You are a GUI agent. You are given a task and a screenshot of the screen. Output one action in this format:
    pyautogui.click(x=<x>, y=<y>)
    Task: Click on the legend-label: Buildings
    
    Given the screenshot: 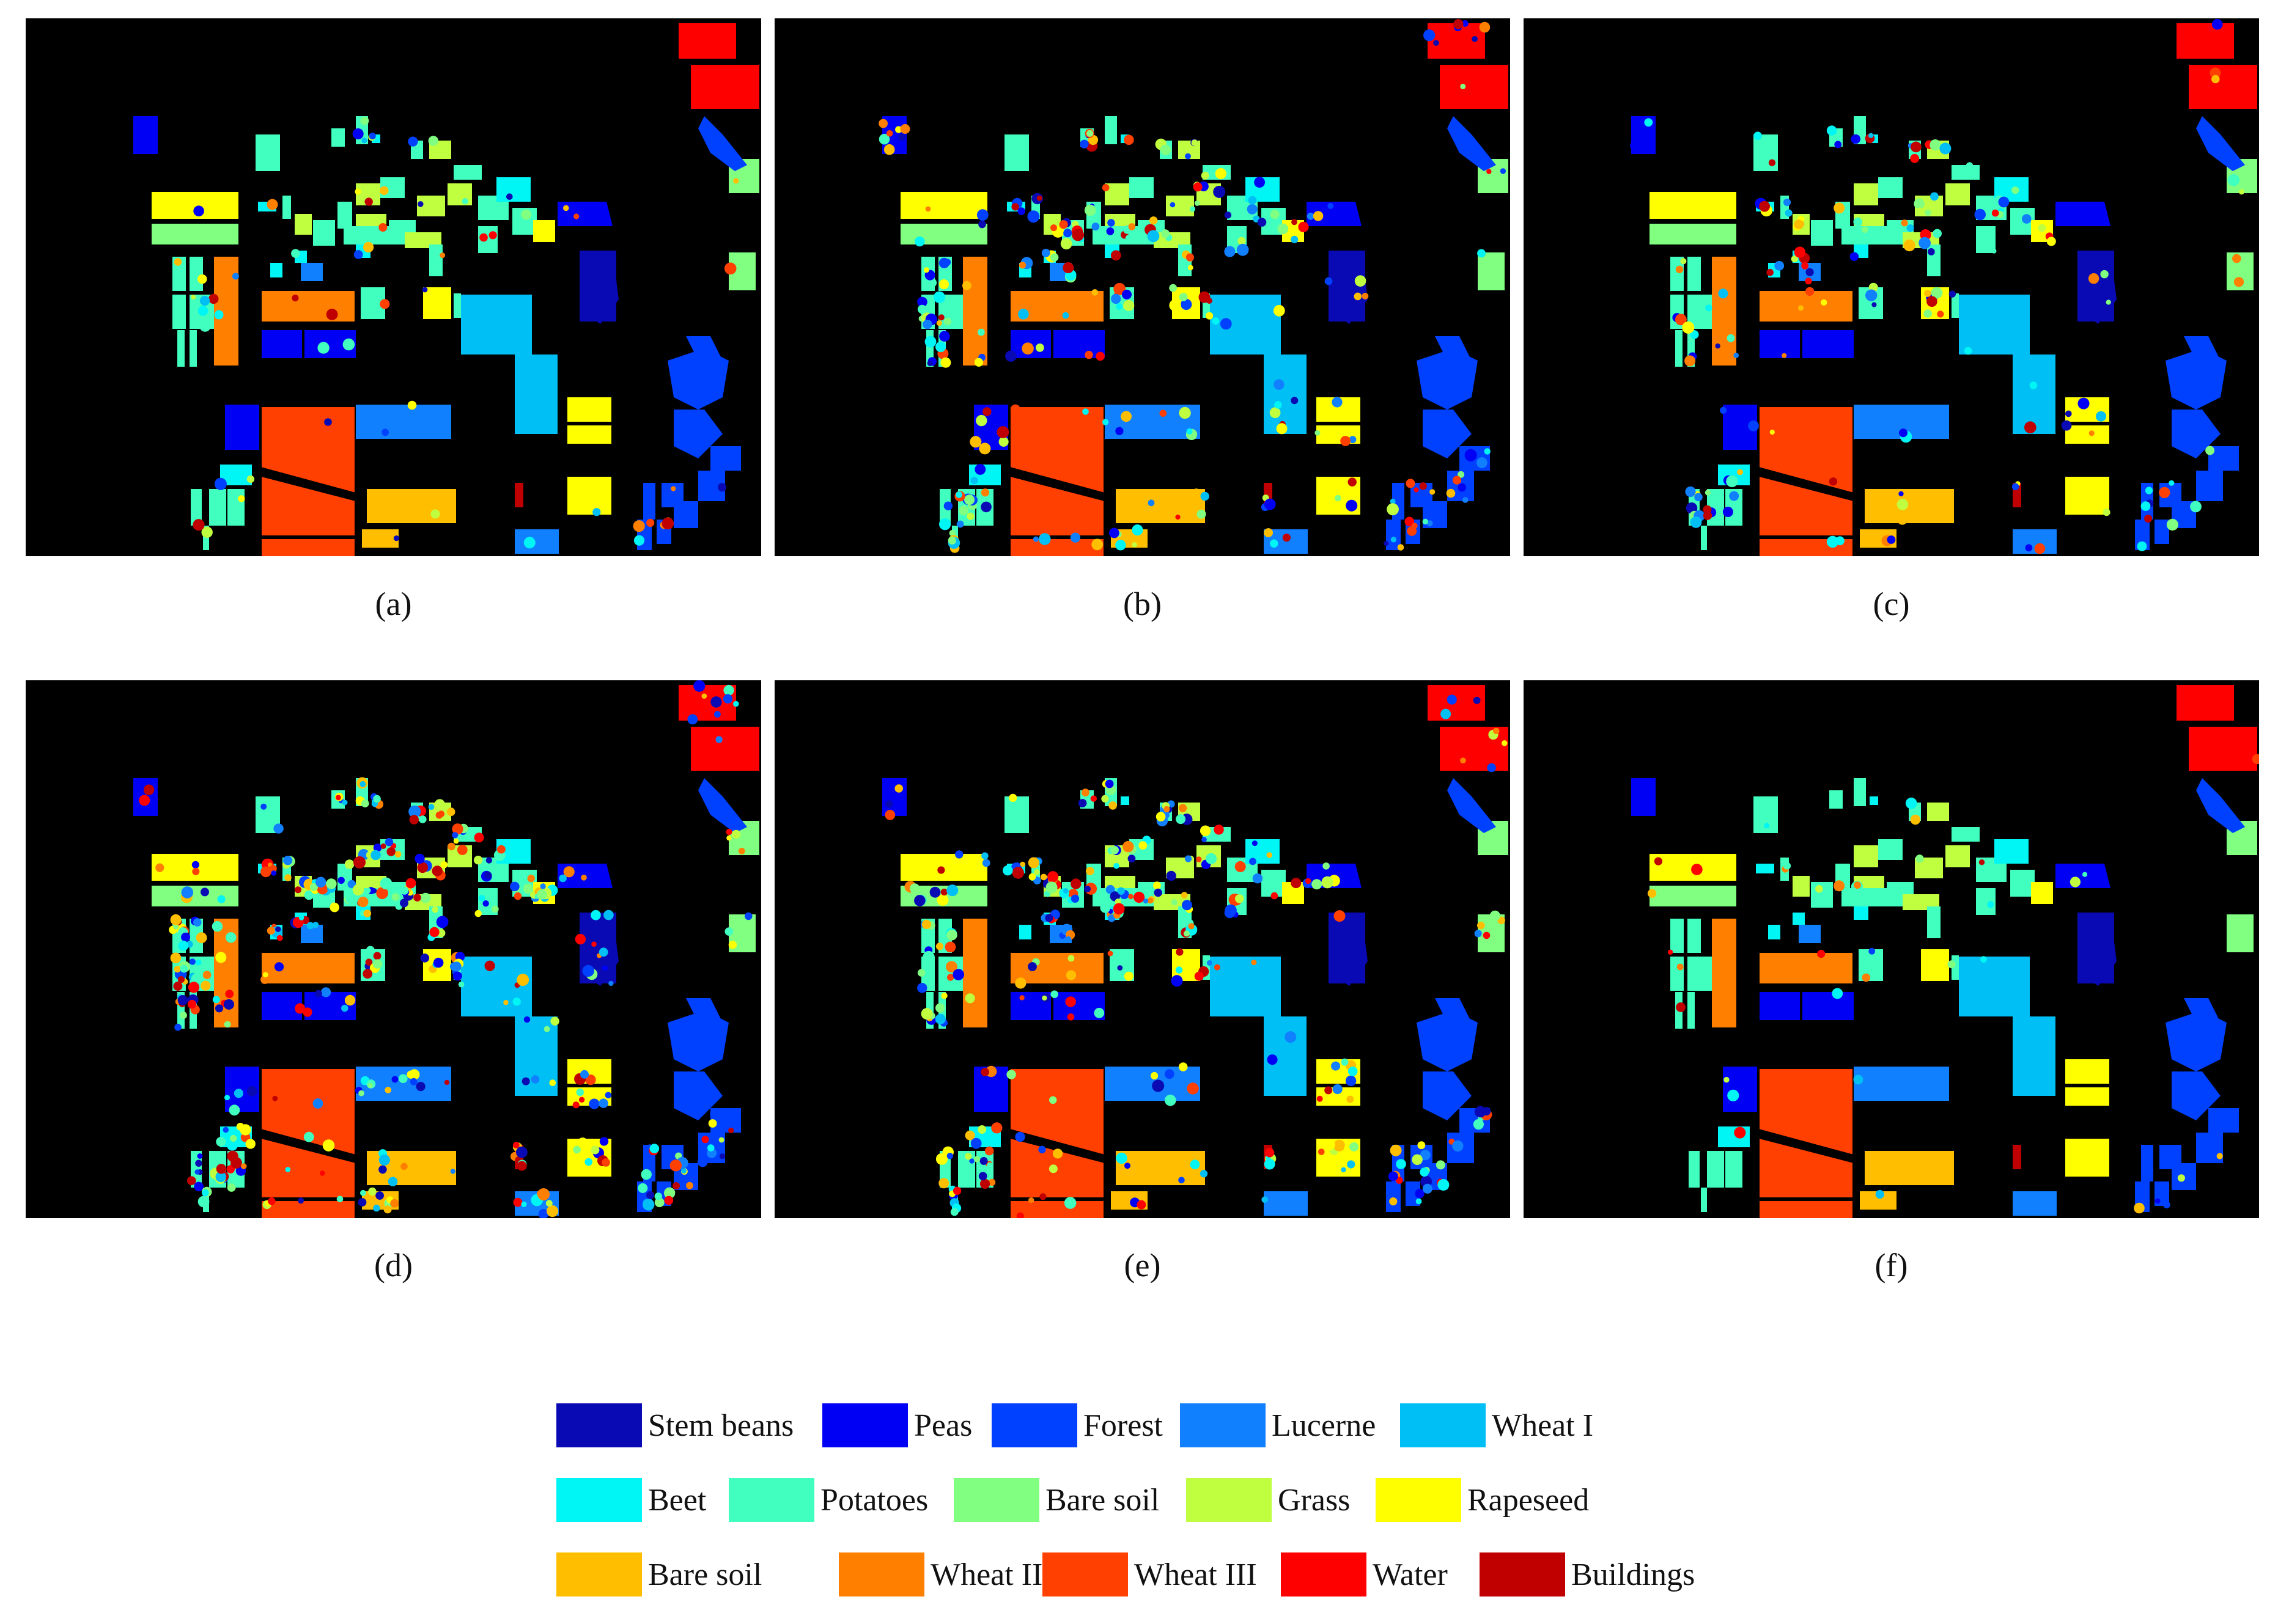 What is the action you would take?
    pyautogui.click(x=1633, y=1574)
    